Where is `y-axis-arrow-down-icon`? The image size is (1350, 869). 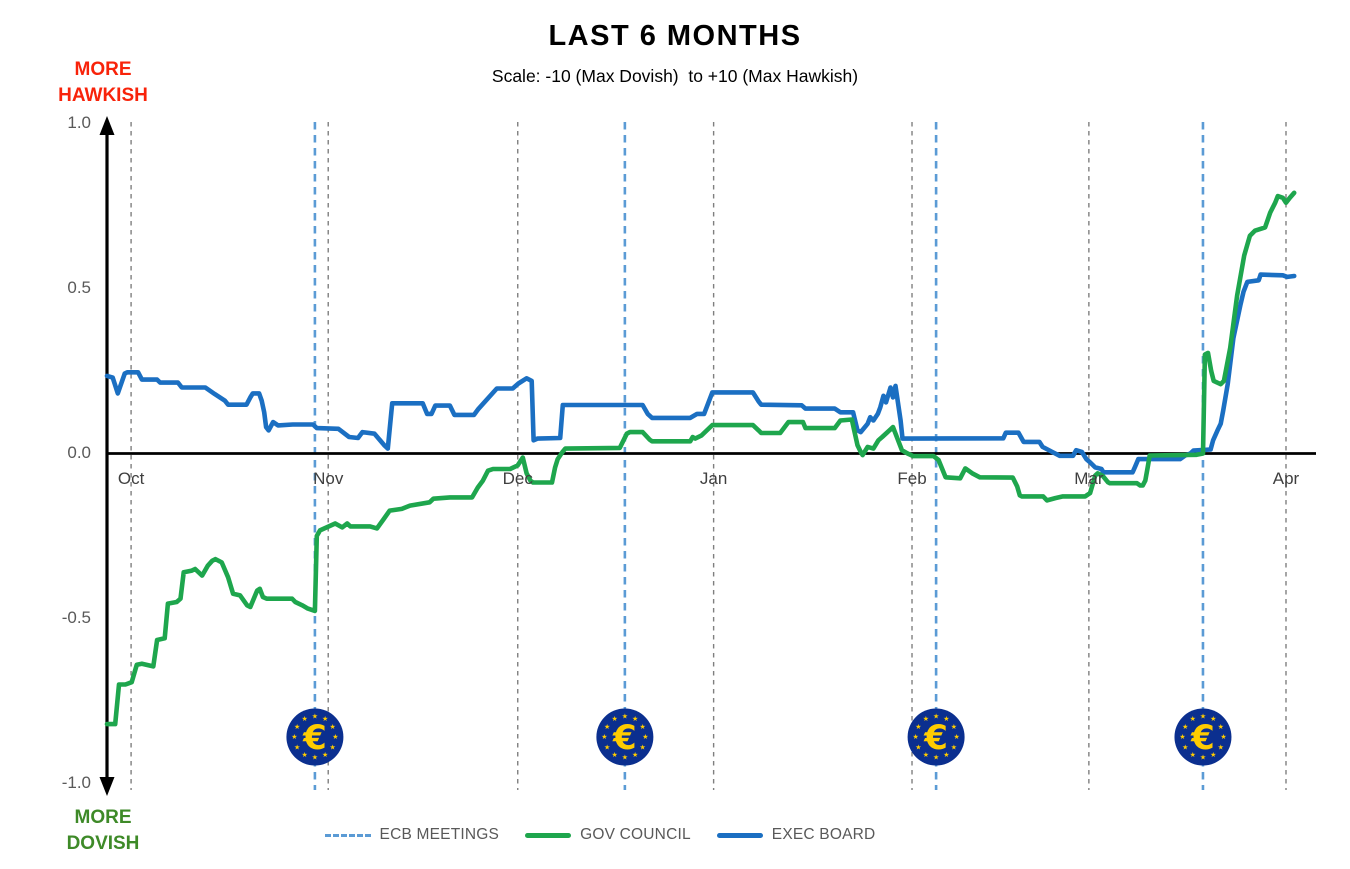 y-axis-arrow-down-icon is located at coordinates (107, 786).